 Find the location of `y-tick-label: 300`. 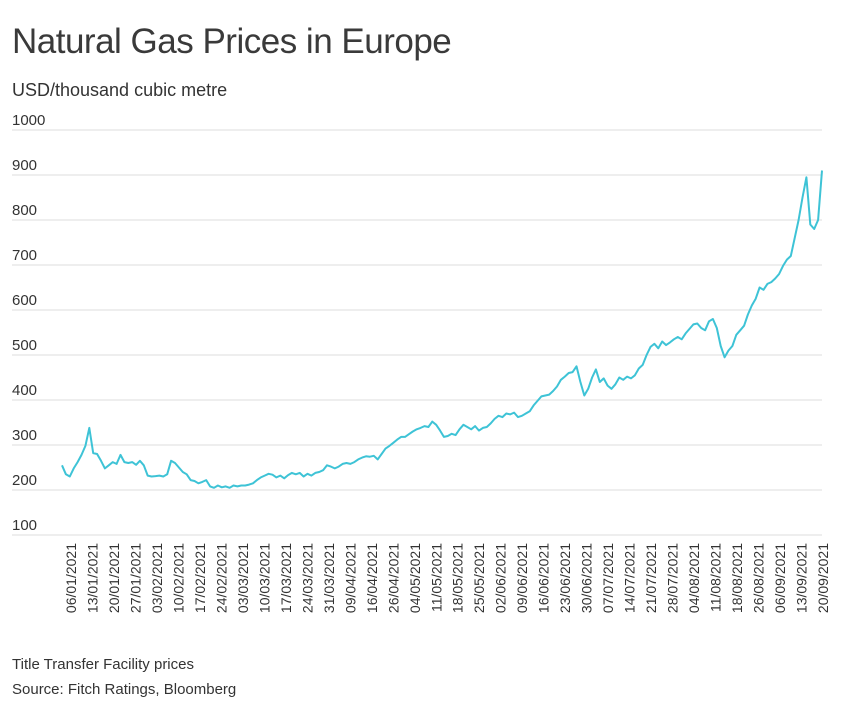

y-tick-label: 300 is located at coordinates (24, 435).